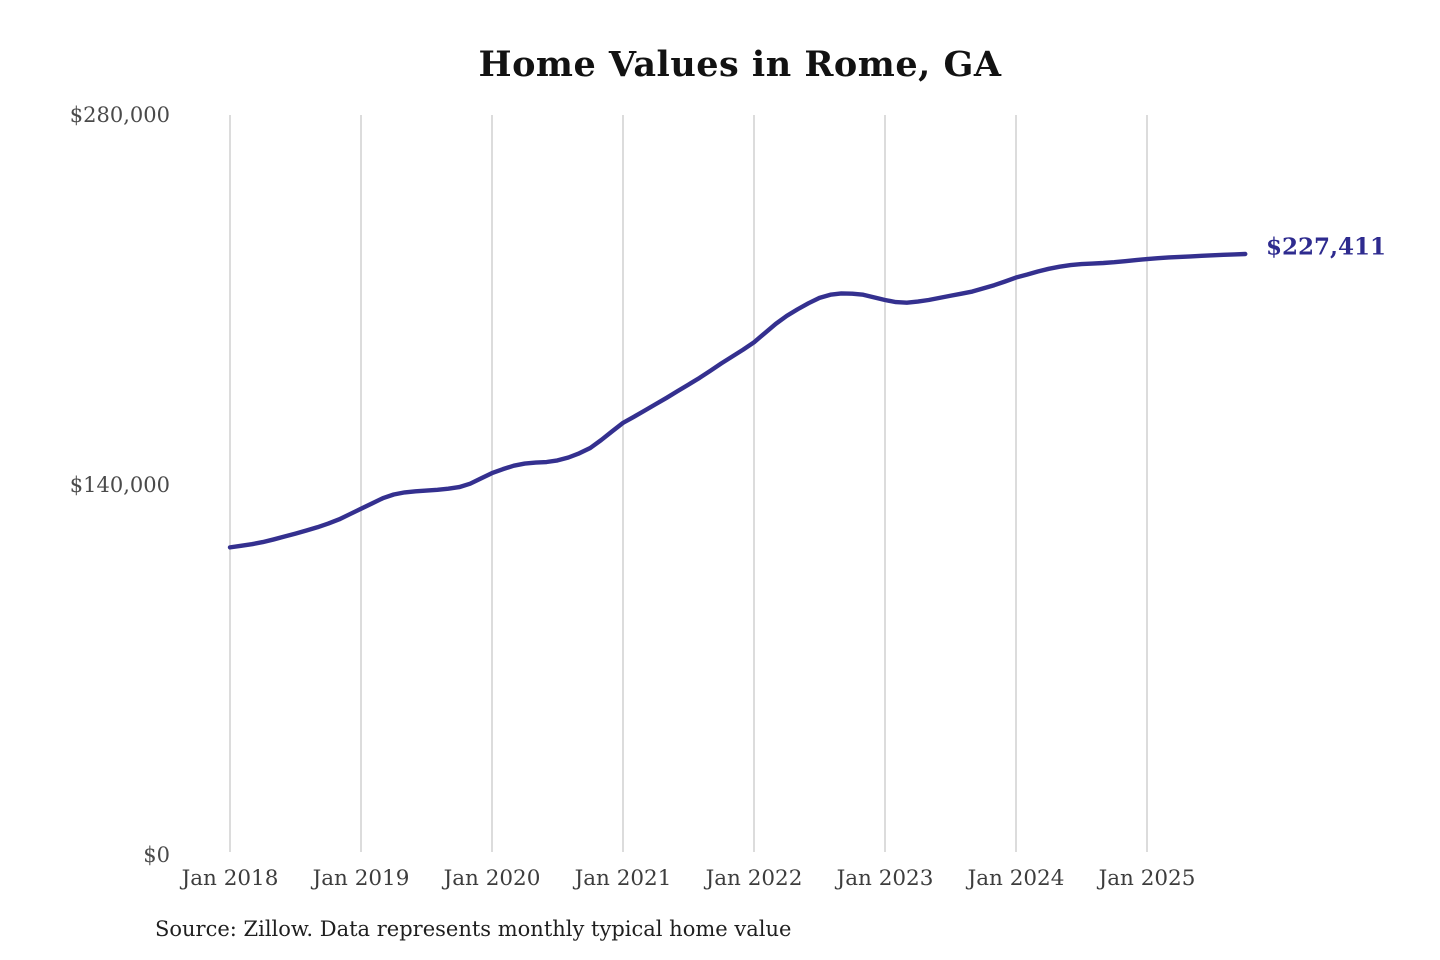 Image resolution: width=1440 pixels, height=960 pixels. What do you see at coordinates (156, 855) in the screenshot?
I see `y-tick-0: $0` at bounding box center [156, 855].